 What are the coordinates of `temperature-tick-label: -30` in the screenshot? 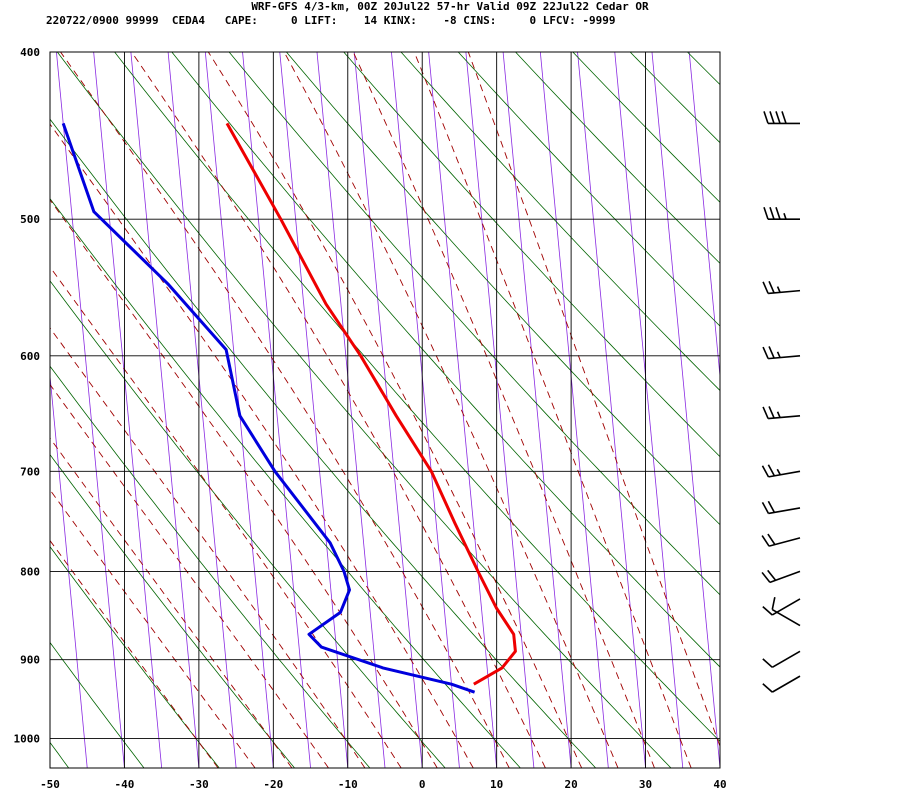 It's located at (199, 784).